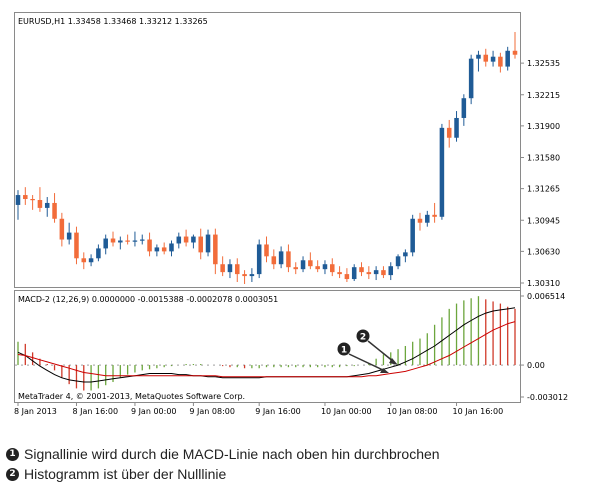 The image size is (592, 496). Describe the element at coordinates (154, 411) in the screenshot. I see `x-tick-label: 9 Jan 00:00` at that location.